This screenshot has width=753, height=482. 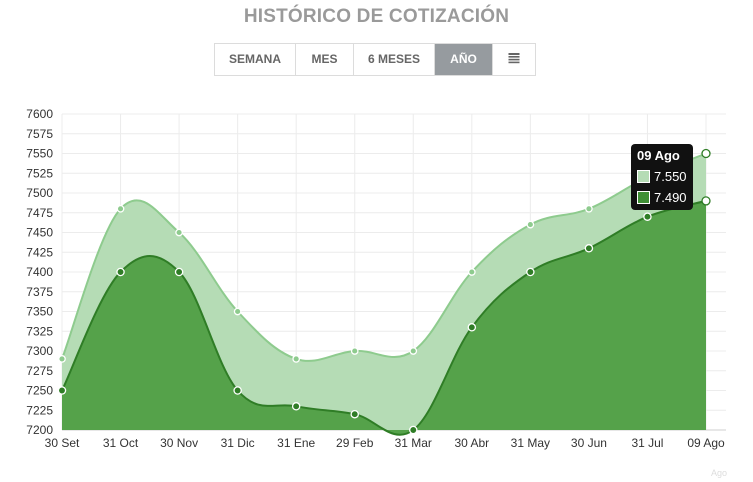 I want to click on range-button-week: SEMANA, so click(x=255, y=59).